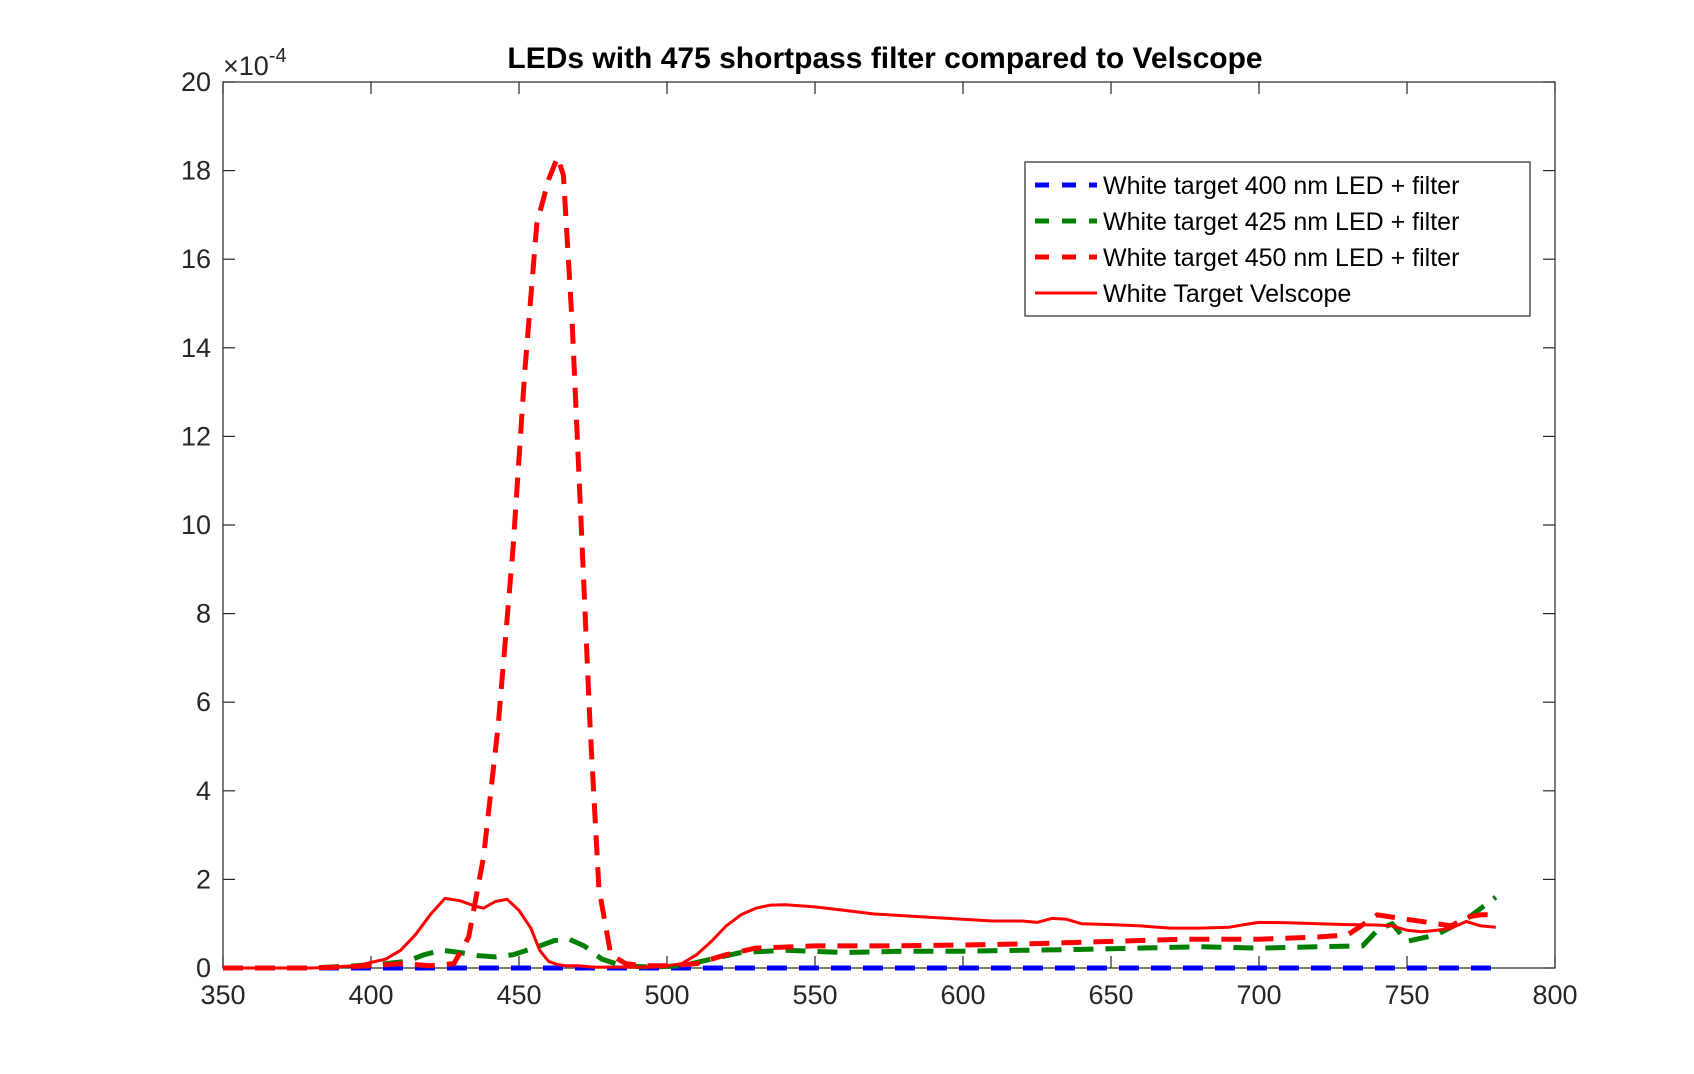  I want to click on y-tick-label: 2, so click(203, 879).